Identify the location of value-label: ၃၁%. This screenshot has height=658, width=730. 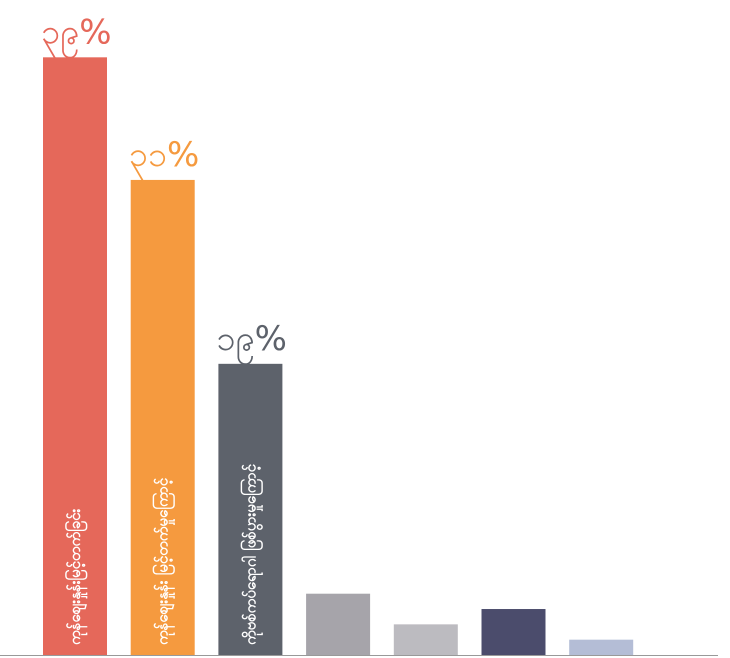
(164, 158).